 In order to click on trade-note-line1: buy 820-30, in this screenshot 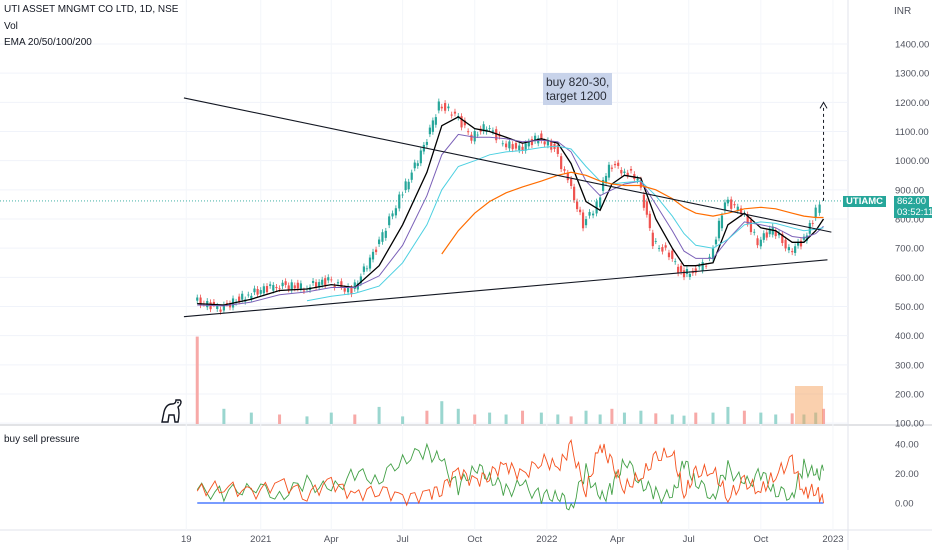, I will do `click(578, 82)`.